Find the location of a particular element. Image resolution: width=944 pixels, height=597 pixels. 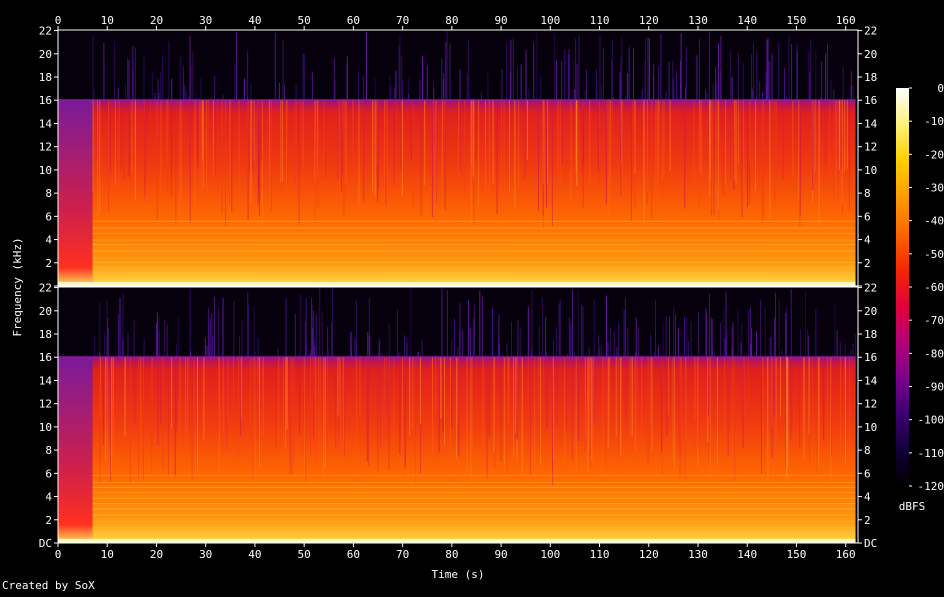

x-tick-label: 40 is located at coordinates (254, 20).